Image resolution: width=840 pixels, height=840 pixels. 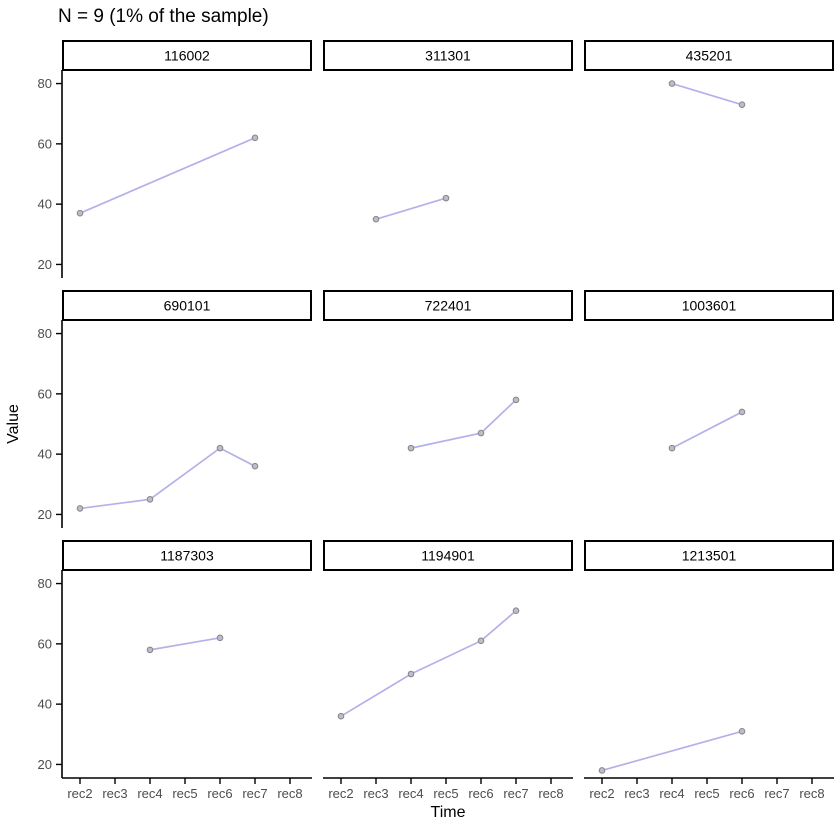 What do you see at coordinates (50, 424) in the screenshot?
I see `y-axis-row-1: 20 40 60 80` at bounding box center [50, 424].